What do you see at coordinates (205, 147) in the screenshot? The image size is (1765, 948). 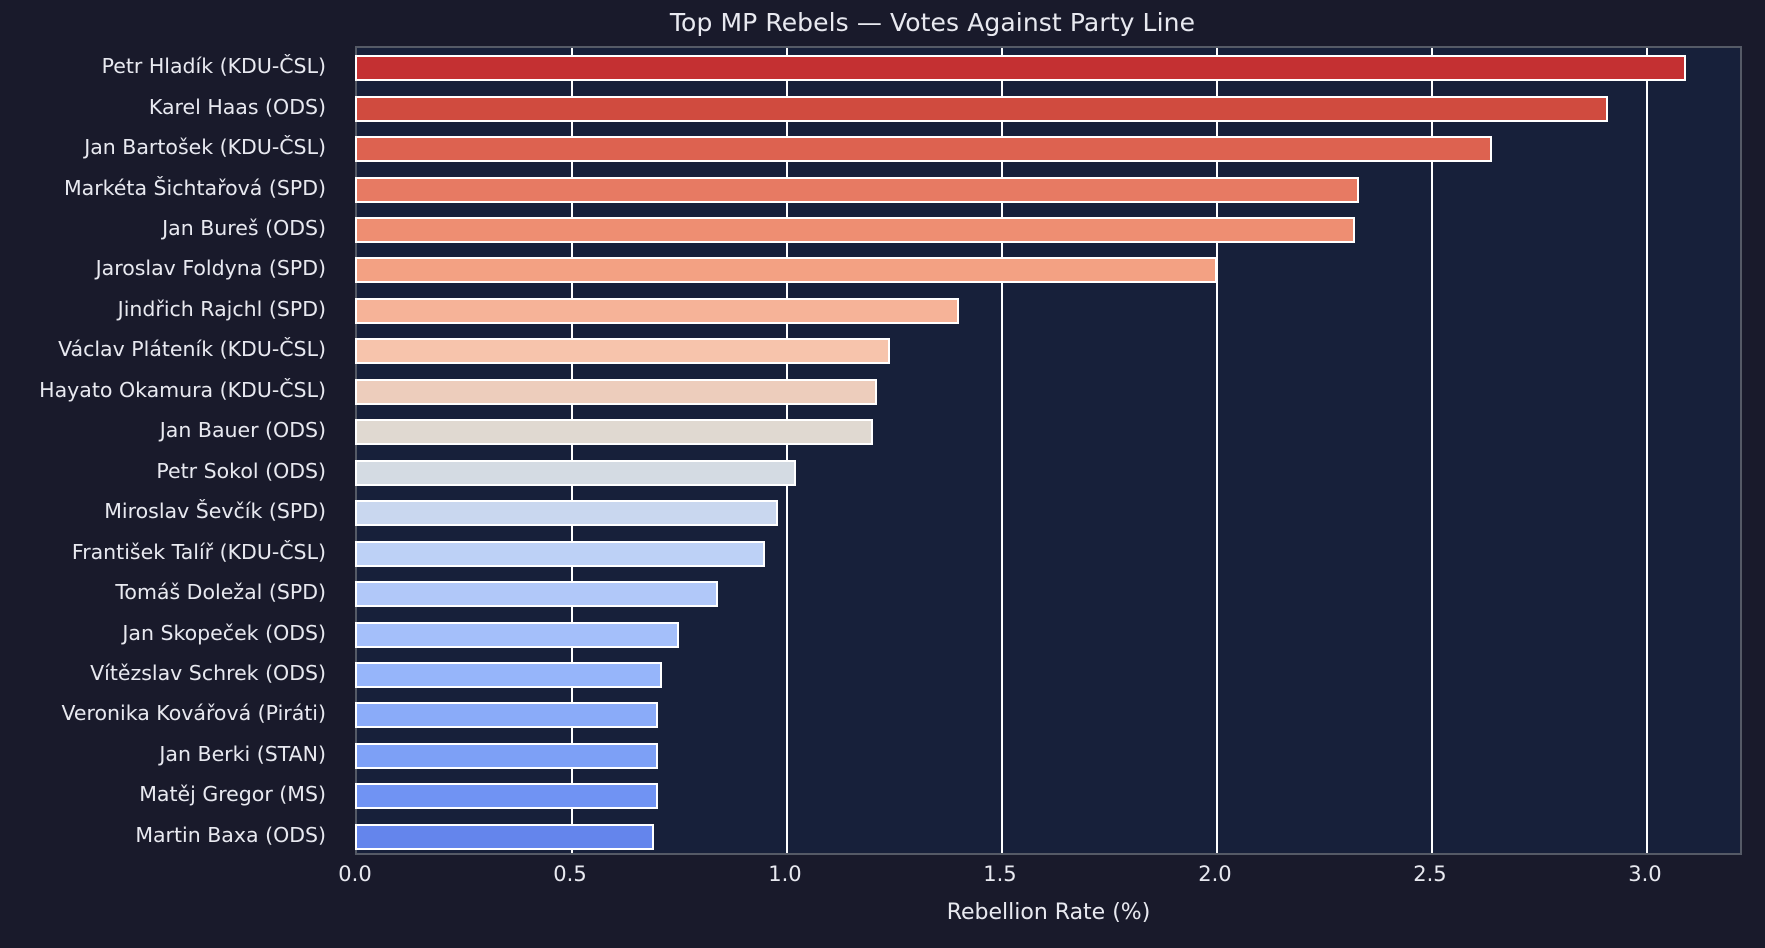 I see `y-tick-label: Jan Bartošek (KDU-ČSL)` at bounding box center [205, 147].